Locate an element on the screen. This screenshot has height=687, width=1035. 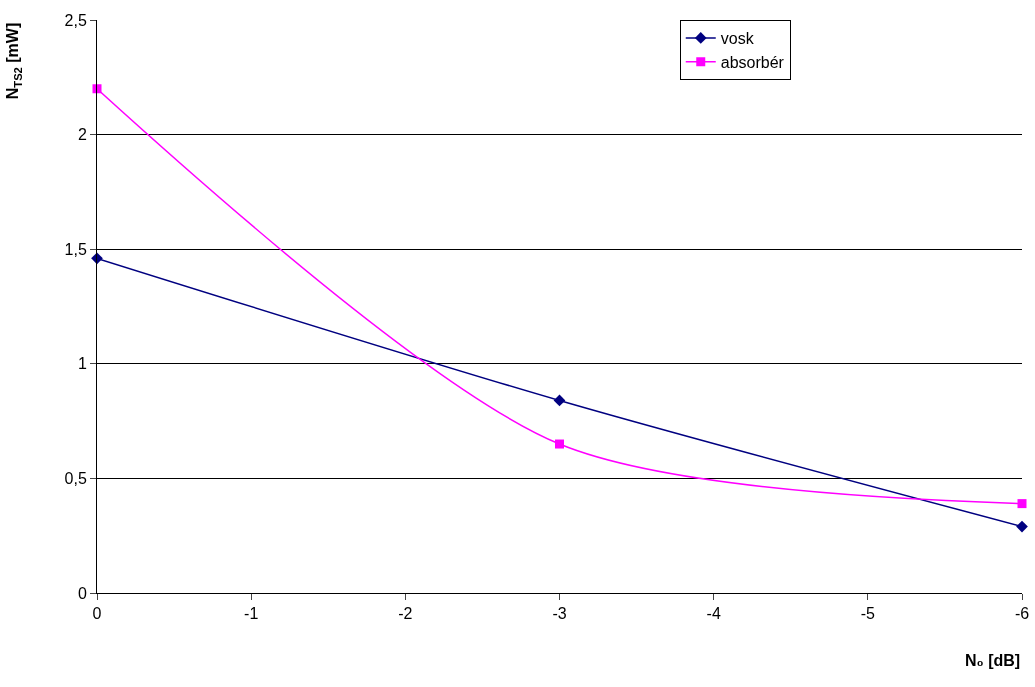
y-tick-label: 2,5 is located at coordinates (75, 20).